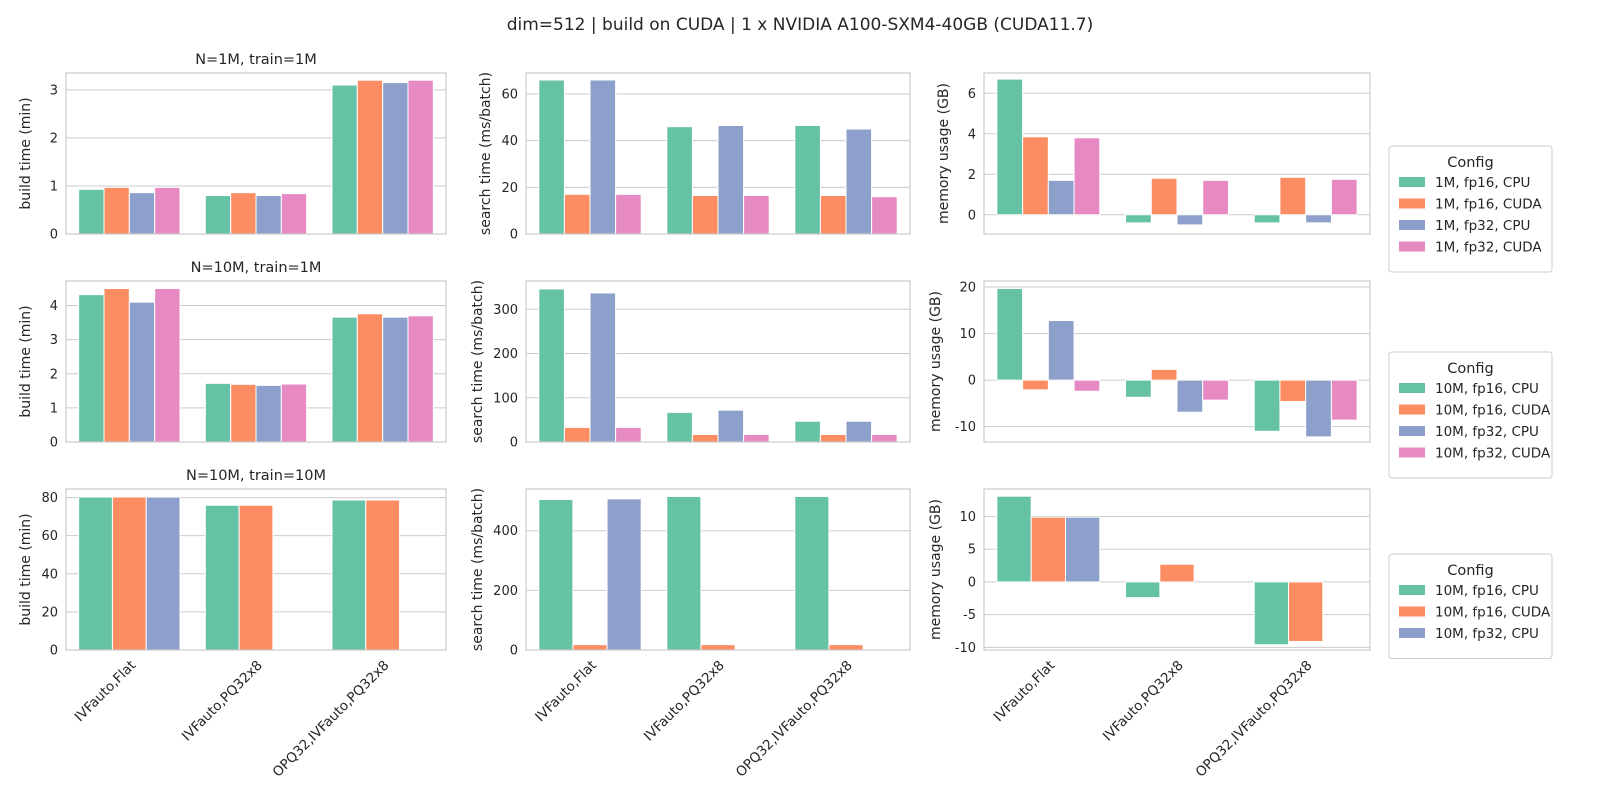 The width and height of the screenshot is (1600, 800). I want to click on x-tick-label: OPQ32,IVFauto,PQ32x8, so click(331, 719).